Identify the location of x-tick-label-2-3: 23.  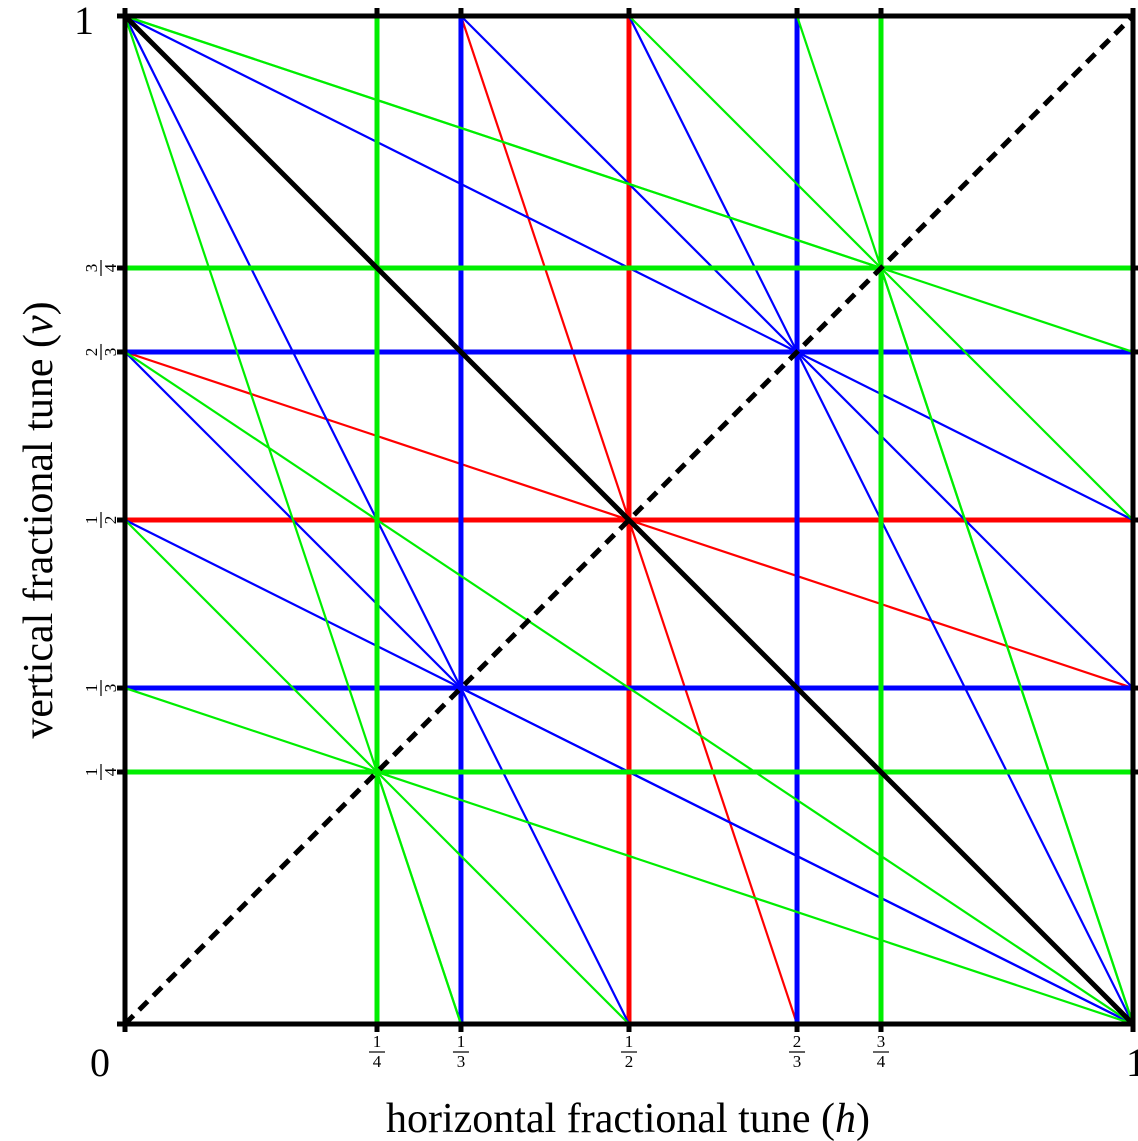
(797, 1051).